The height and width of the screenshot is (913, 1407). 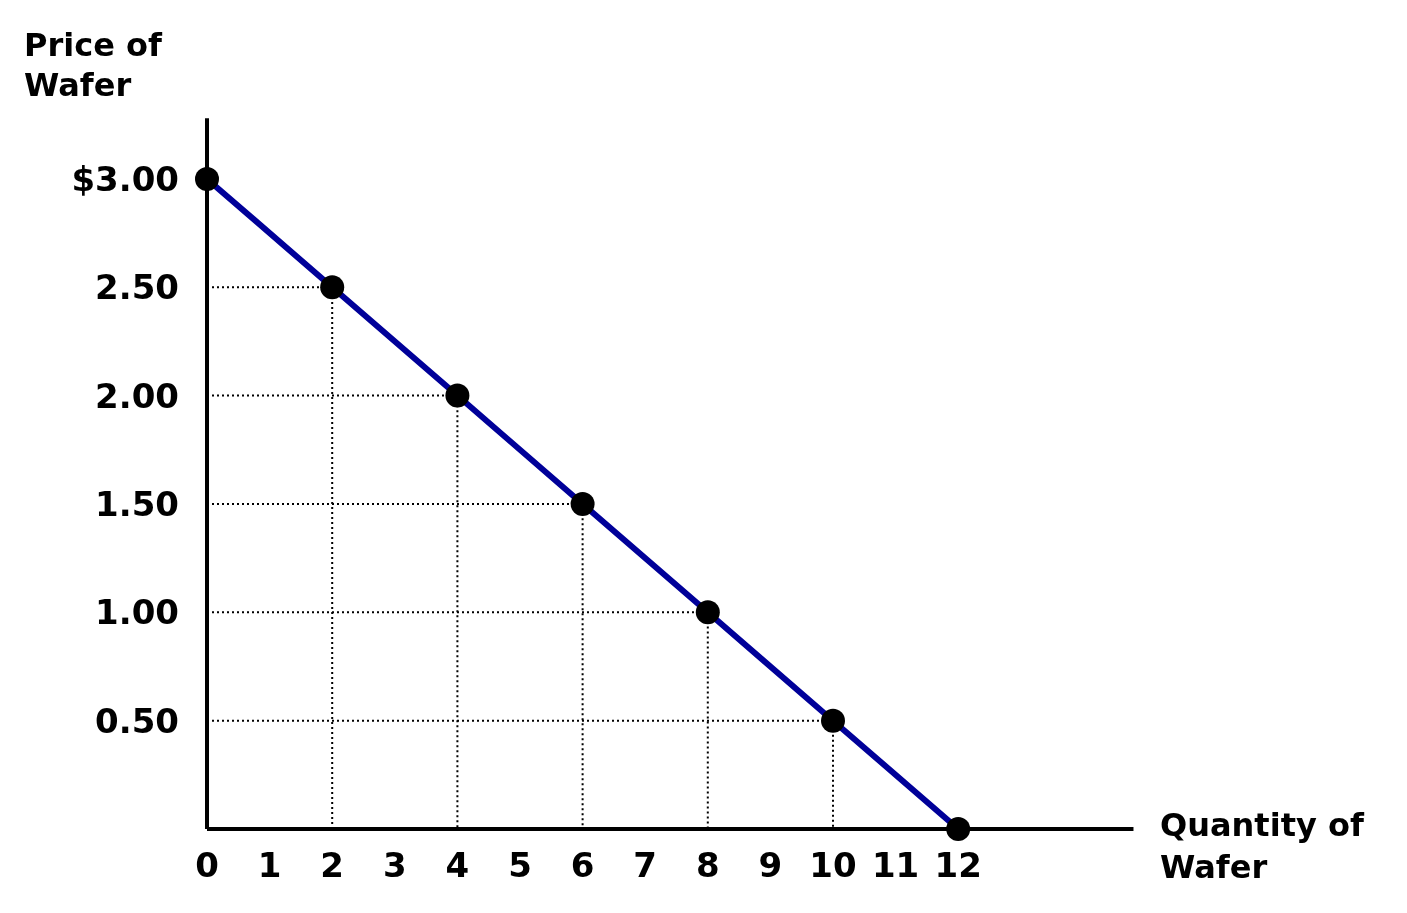 I want to click on y-axis-title: Price of Wafer, so click(x=93, y=65).